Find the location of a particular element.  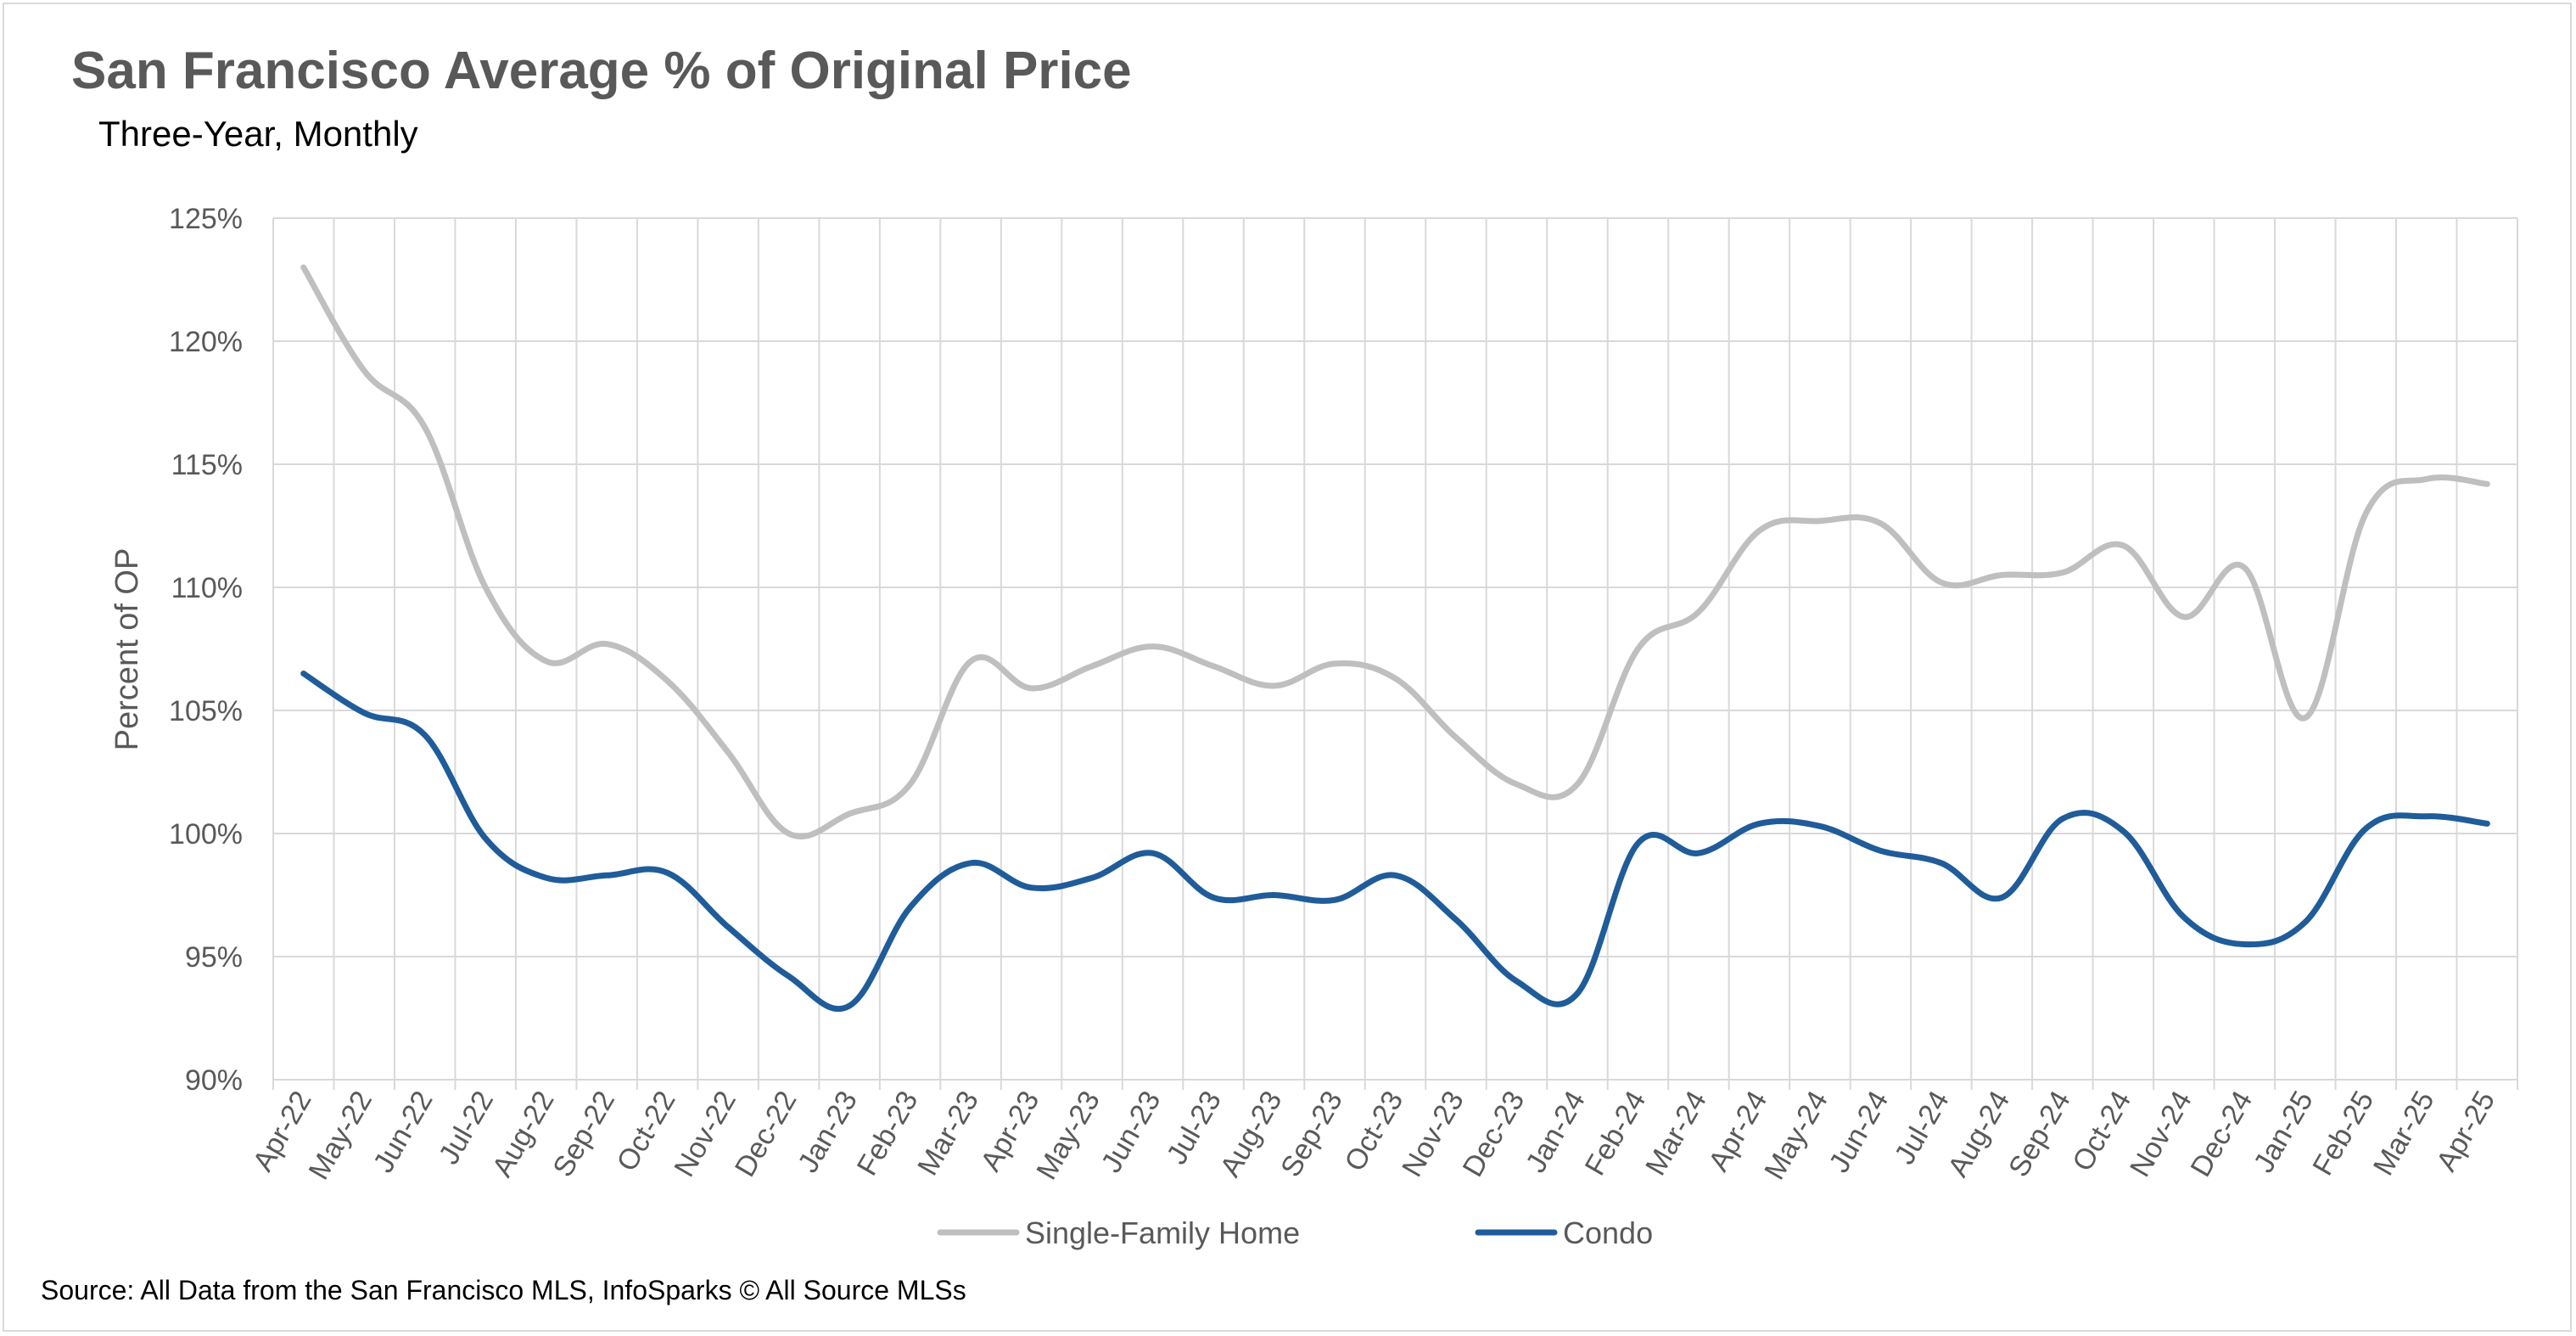

x-tick-label: Mar-25 is located at coordinates (2404, 1133).